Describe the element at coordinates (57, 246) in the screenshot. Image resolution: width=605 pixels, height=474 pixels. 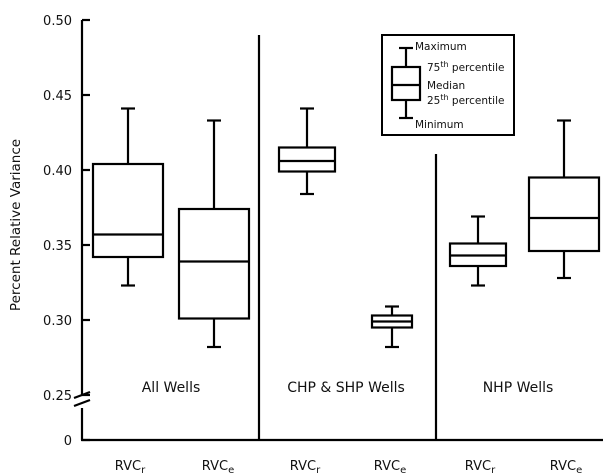
I see `y-tick-label: 0.35` at that location.